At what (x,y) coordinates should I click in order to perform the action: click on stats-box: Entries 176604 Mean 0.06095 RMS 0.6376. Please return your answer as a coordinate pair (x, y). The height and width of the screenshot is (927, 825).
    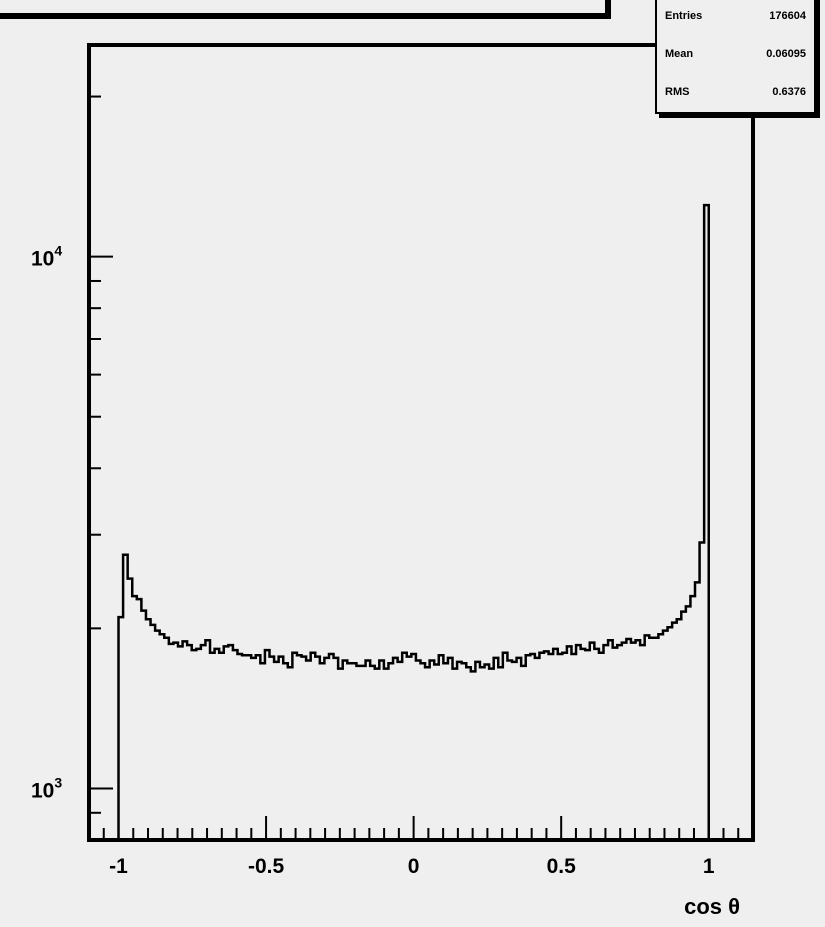
    Looking at the image, I should click on (735, 57).